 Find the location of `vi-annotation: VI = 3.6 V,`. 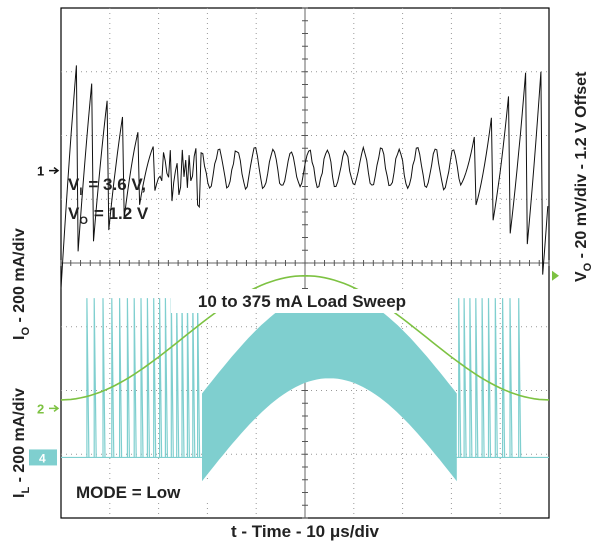

vi-annotation: VI = 3.6 V, is located at coordinates (107, 186).